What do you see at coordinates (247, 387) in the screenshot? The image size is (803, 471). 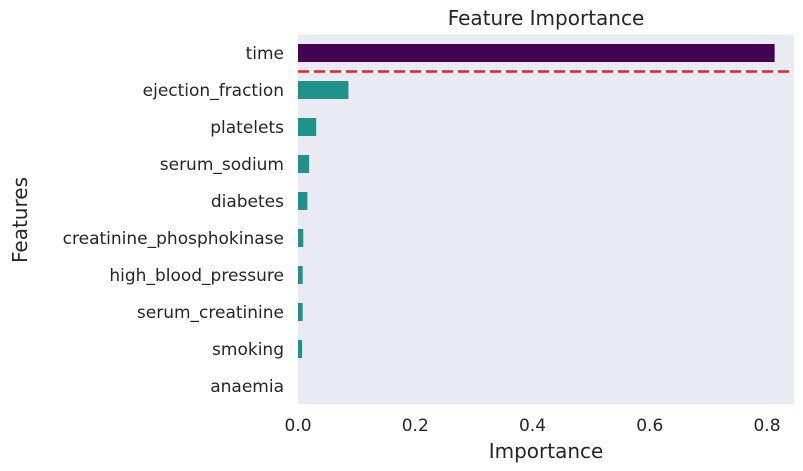 I see `y-tick-label: anaemia` at bounding box center [247, 387].